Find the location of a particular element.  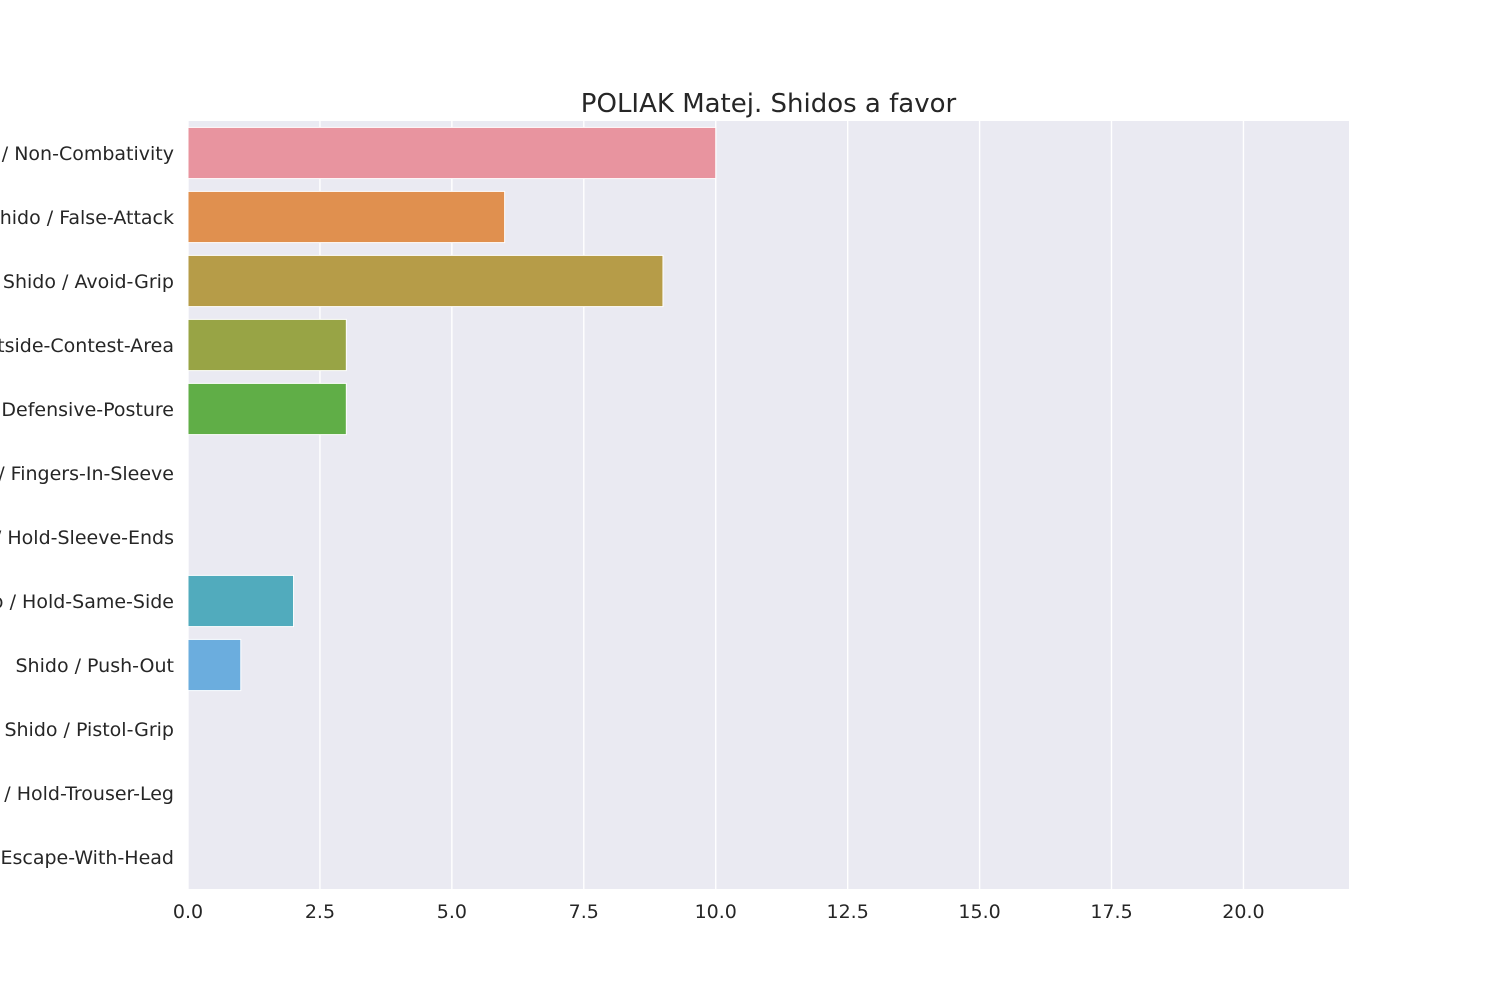

x-tick-label: 2.5 is located at coordinates (320, 912).